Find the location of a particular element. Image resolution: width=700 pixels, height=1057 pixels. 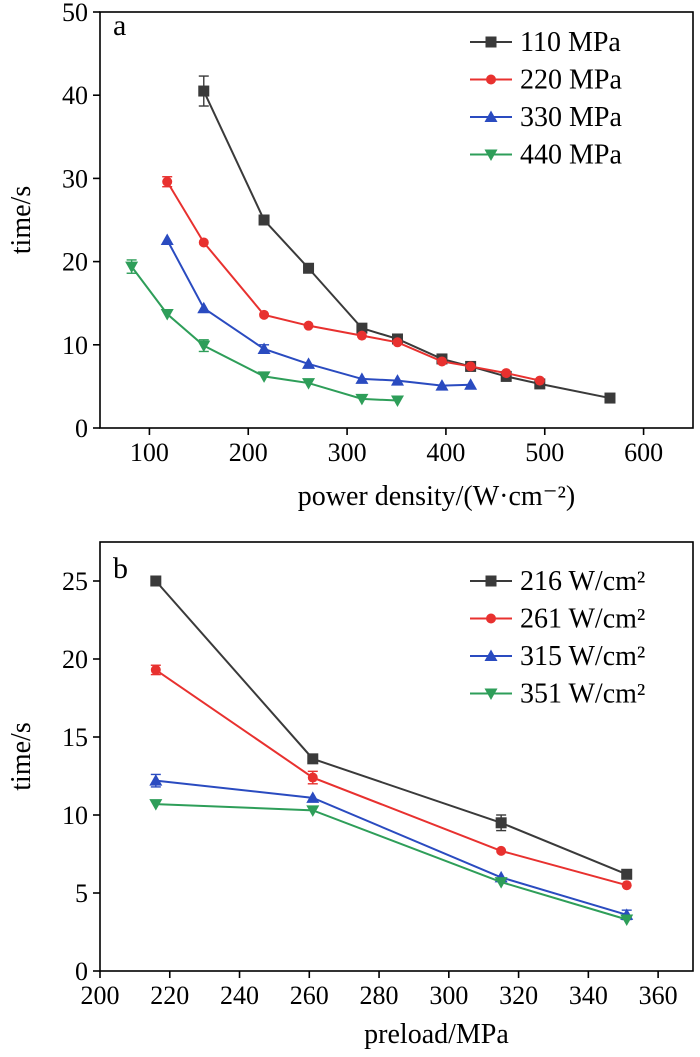

y-tick-label: 30 is located at coordinates (75, 178).